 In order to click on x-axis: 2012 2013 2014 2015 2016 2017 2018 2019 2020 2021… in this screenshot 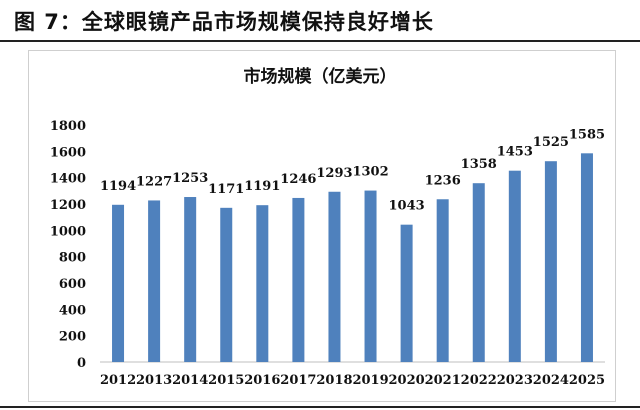, I will do `click(352, 374)`.